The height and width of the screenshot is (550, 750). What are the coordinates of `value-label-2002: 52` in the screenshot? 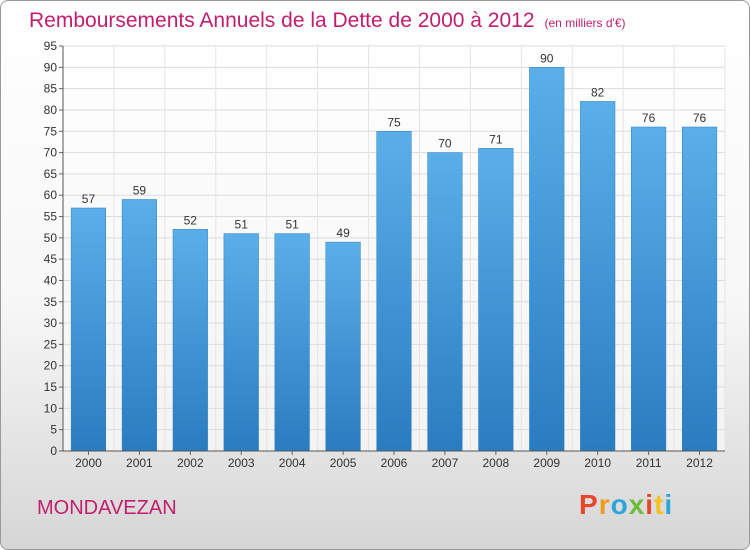 It's located at (191, 220).